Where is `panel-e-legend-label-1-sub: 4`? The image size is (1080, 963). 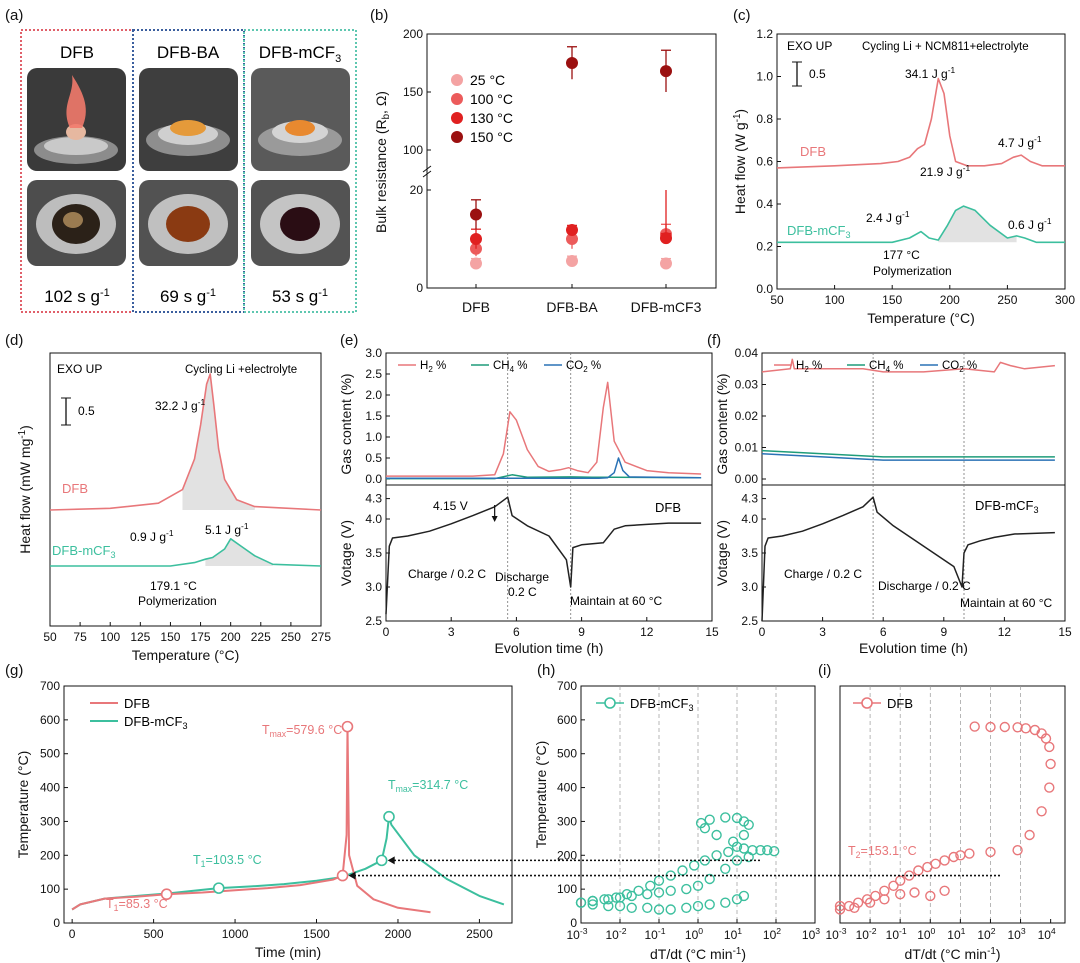 panel-e-legend-label-1-sub: 4 is located at coordinates (512, 369).